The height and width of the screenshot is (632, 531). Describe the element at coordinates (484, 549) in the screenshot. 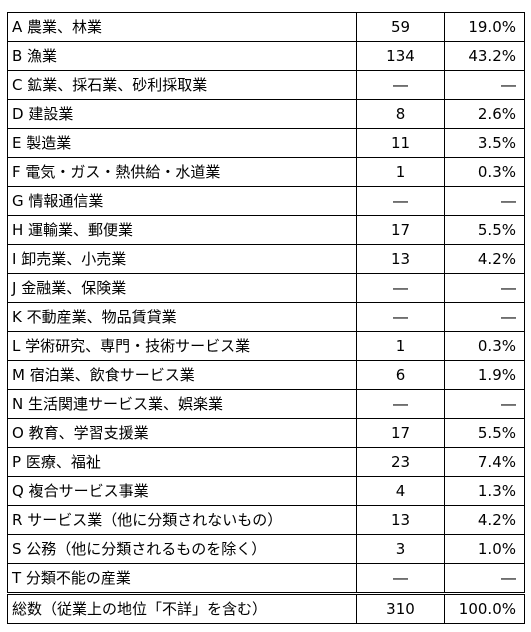

I see `percentage-cell: 1.0%` at that location.